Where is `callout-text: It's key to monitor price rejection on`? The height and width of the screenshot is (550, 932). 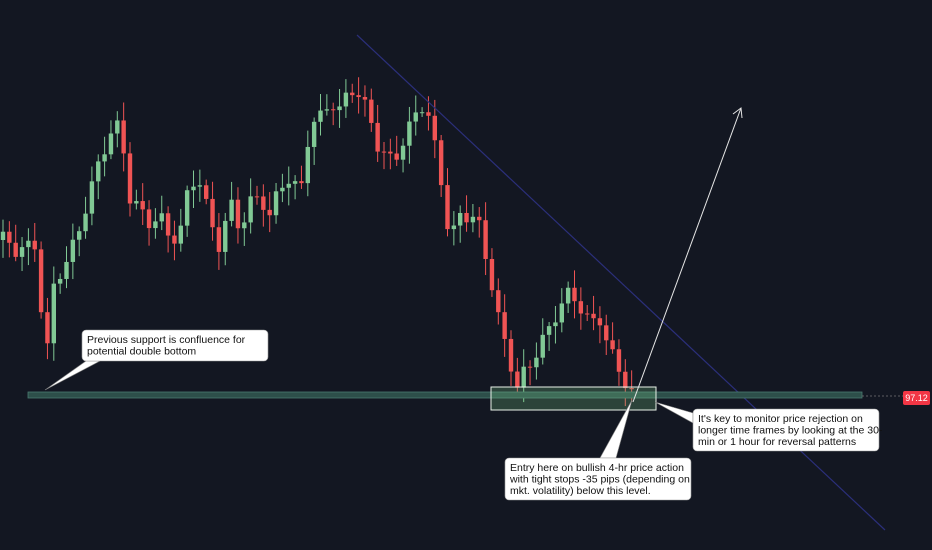 callout-text: It's key to monitor price rejection on is located at coordinates (780, 419).